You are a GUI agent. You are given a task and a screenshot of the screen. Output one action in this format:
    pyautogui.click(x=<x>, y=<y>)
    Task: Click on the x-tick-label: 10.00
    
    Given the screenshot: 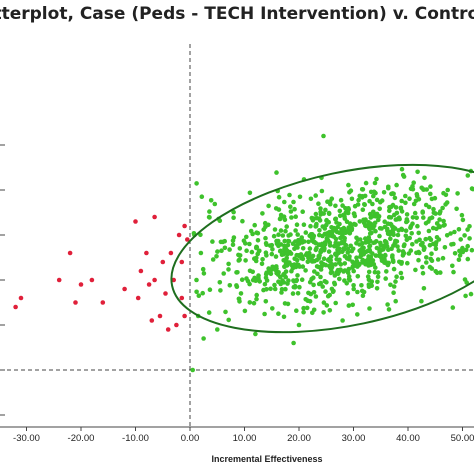 What is the action you would take?
    pyautogui.click(x=245, y=438)
    